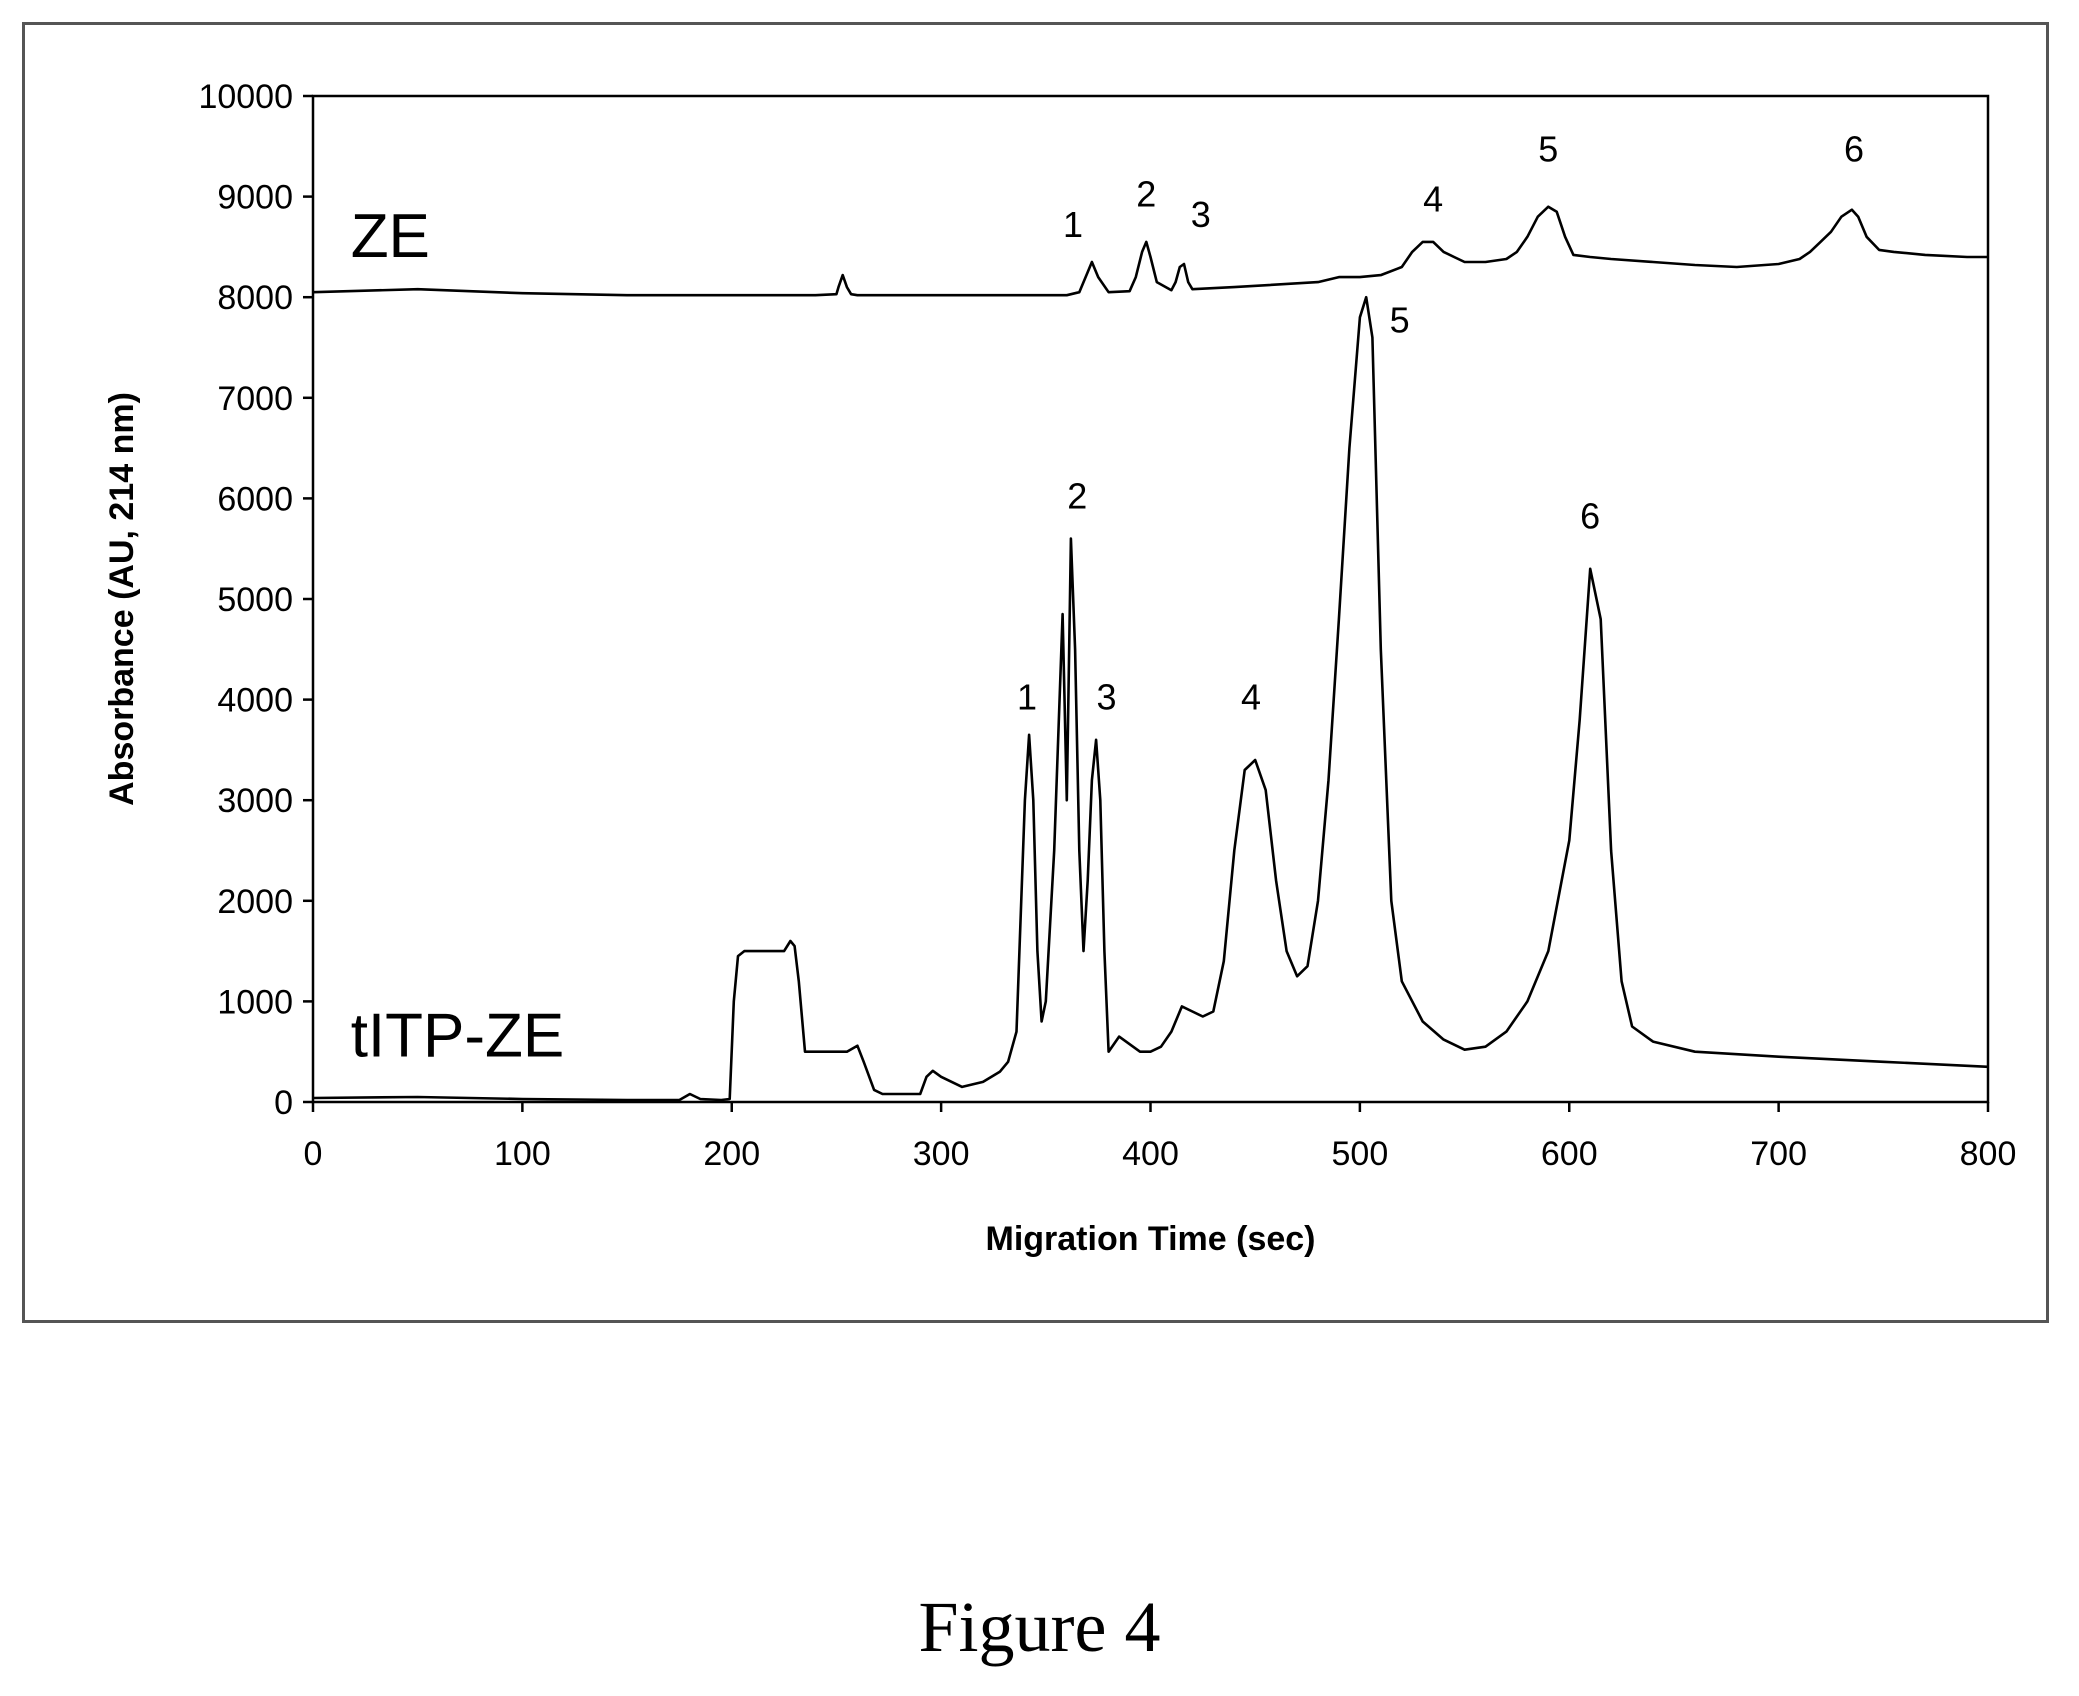  What do you see at coordinates (1150, 251) in the screenshot?
I see `series-line-ze` at bounding box center [1150, 251].